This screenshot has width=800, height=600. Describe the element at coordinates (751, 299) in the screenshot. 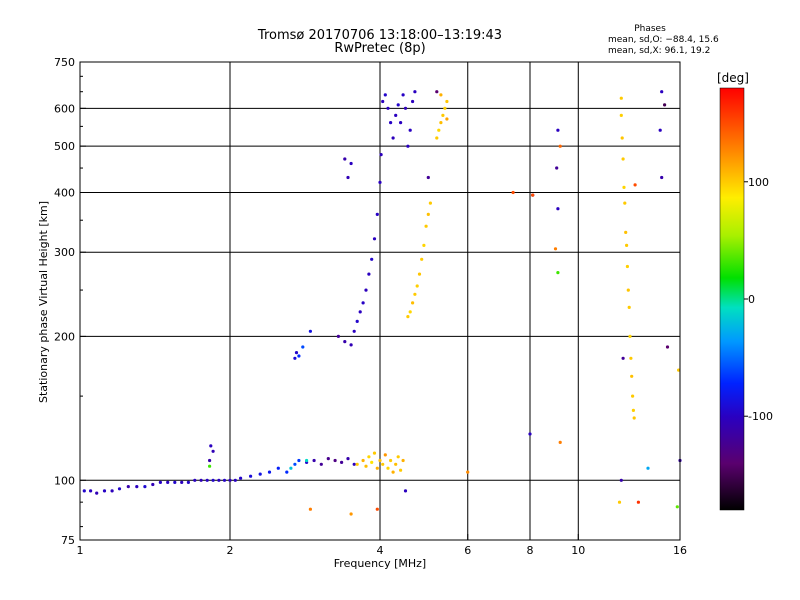

I see `colorbar-tick-label: 0` at that location.